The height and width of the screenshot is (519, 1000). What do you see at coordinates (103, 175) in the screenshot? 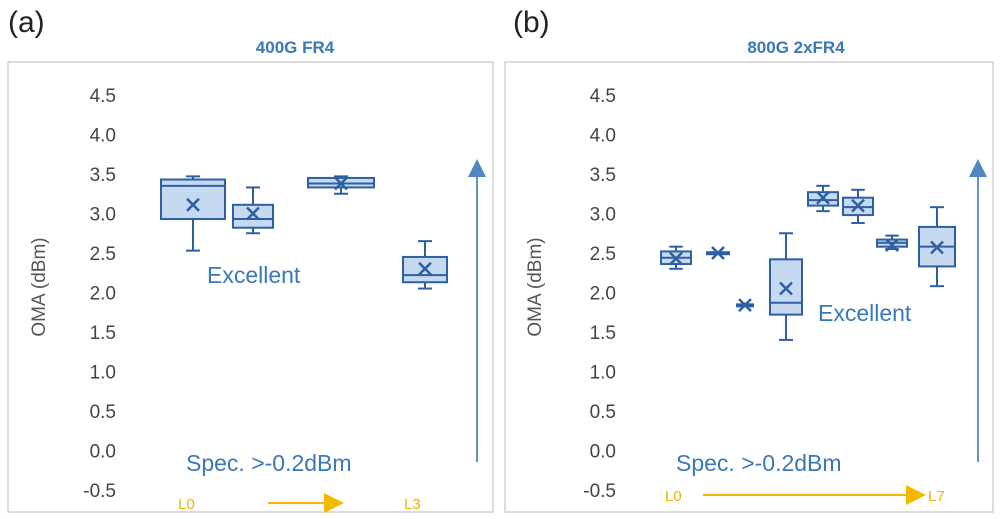
I see `panel-a-y-tick-label: 3.5` at bounding box center [103, 175].